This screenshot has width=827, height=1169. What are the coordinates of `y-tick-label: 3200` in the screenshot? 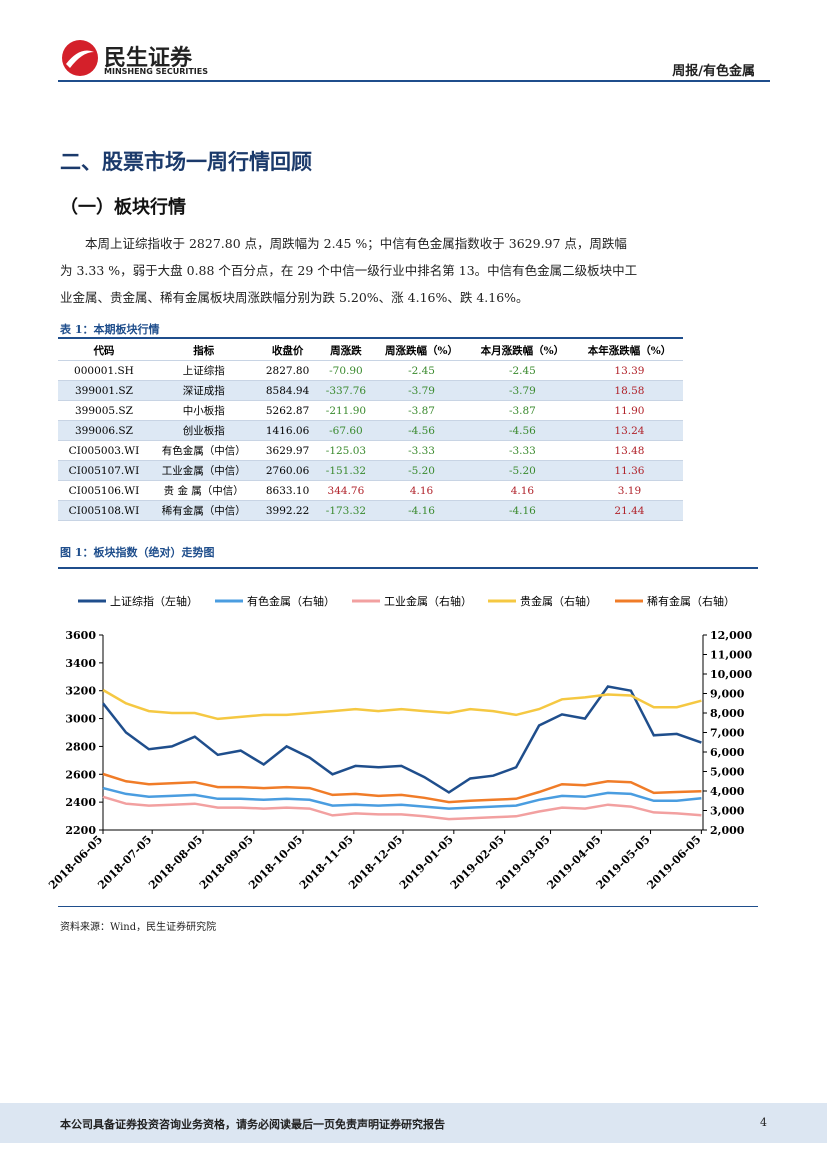 It's located at (80, 691).